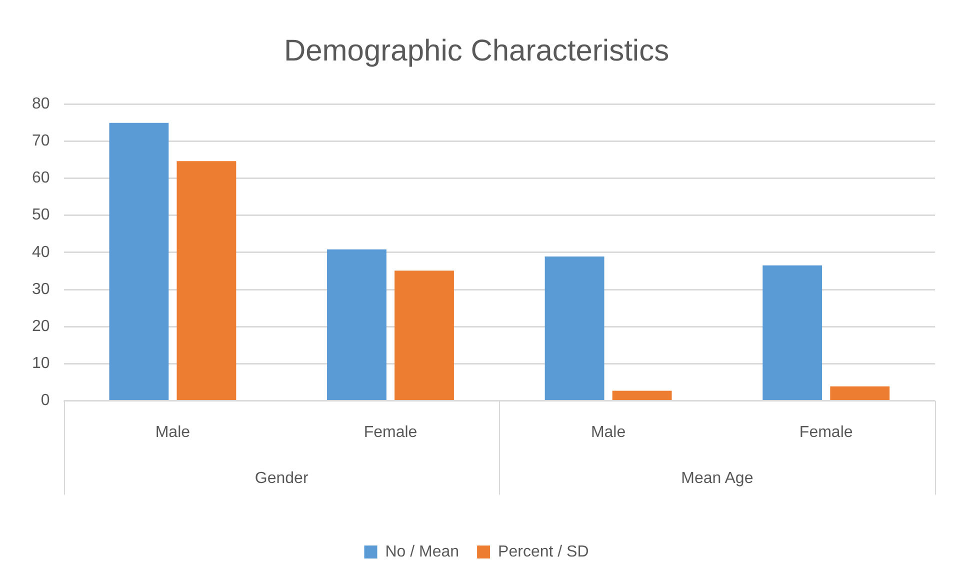 This screenshot has height=578, width=961. What do you see at coordinates (41, 289) in the screenshot?
I see `y-tick-label: 30` at bounding box center [41, 289].